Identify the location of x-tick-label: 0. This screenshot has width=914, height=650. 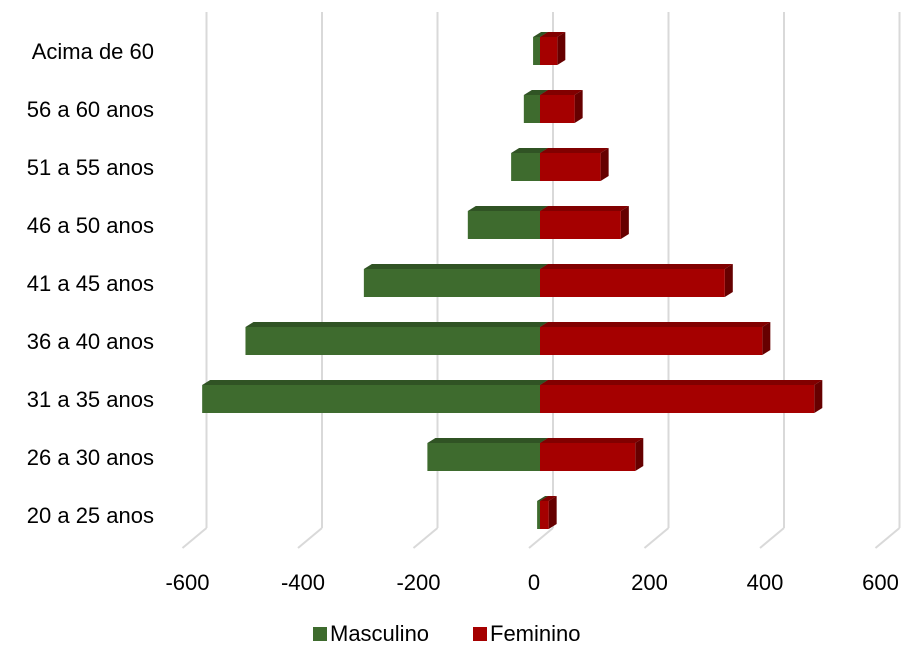
(534, 582).